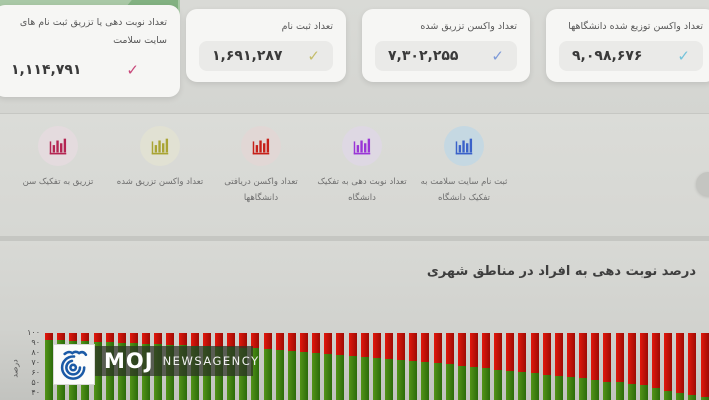 The height and width of the screenshot is (400, 709). I want to click on watermark-band: MOJ NEWSAGENCY, so click(176, 361).